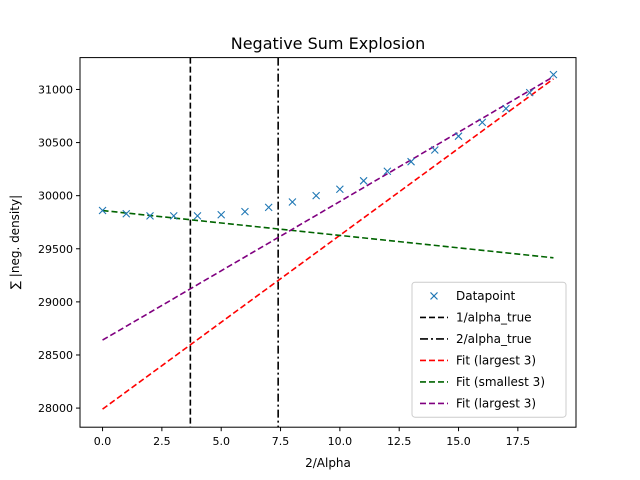  What do you see at coordinates (281, 441) in the screenshot?
I see `x-tick-label: 7.5` at bounding box center [281, 441].